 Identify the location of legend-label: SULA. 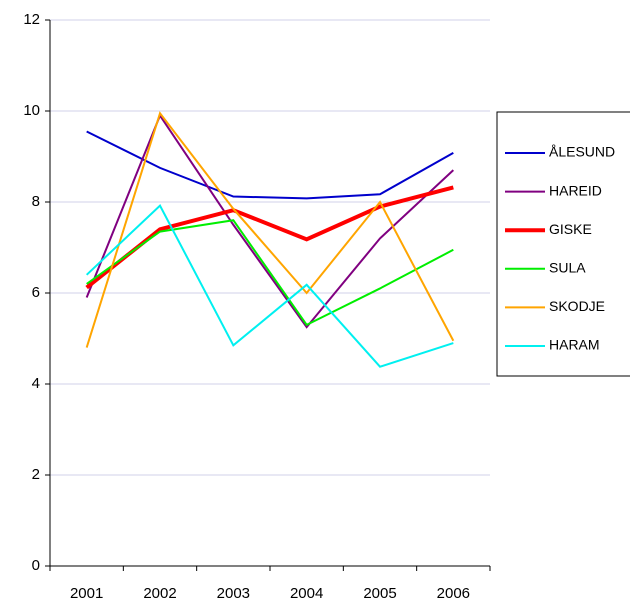
(567, 268).